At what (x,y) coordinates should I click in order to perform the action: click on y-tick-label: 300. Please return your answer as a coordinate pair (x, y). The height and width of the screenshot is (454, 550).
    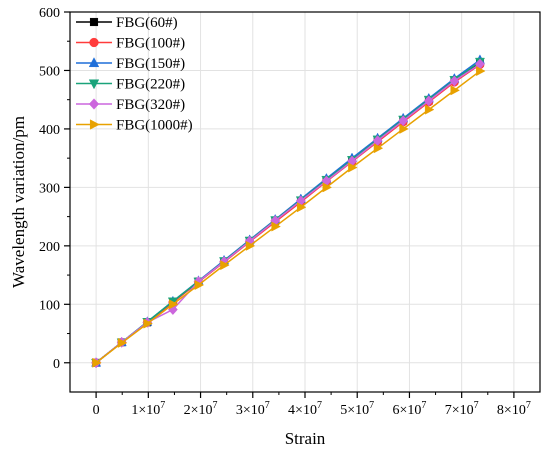
    Looking at the image, I should click on (49, 188).